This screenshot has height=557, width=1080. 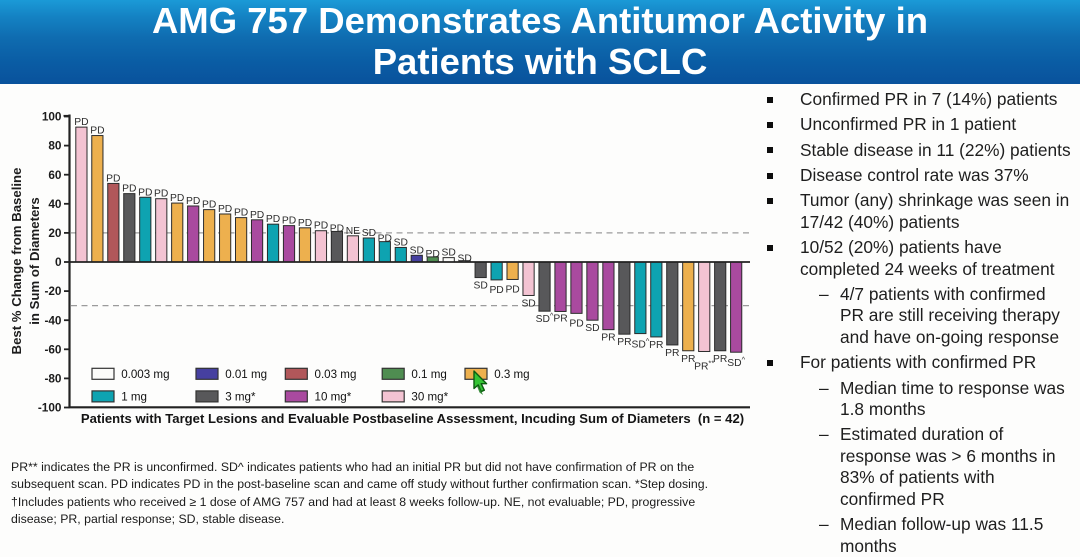 I want to click on svg-text: 80, so click(x=55, y=146).